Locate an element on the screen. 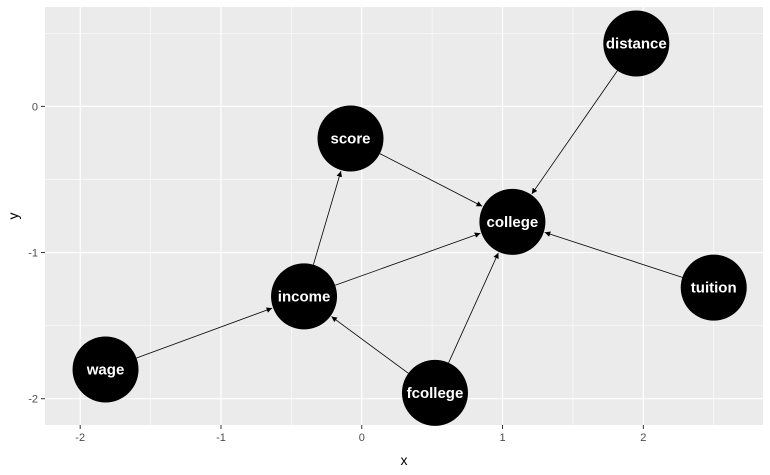 The width and height of the screenshot is (770, 475). node-label: college is located at coordinates (513, 222).